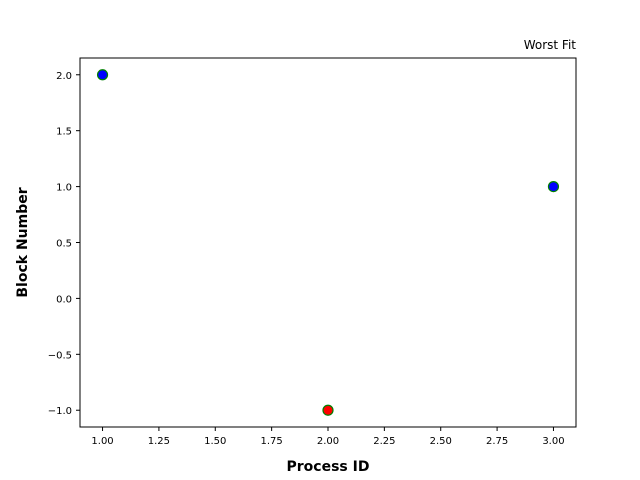 The image size is (640, 480). What do you see at coordinates (550, 45) in the screenshot?
I see `chart-title: Worst Fit` at bounding box center [550, 45].